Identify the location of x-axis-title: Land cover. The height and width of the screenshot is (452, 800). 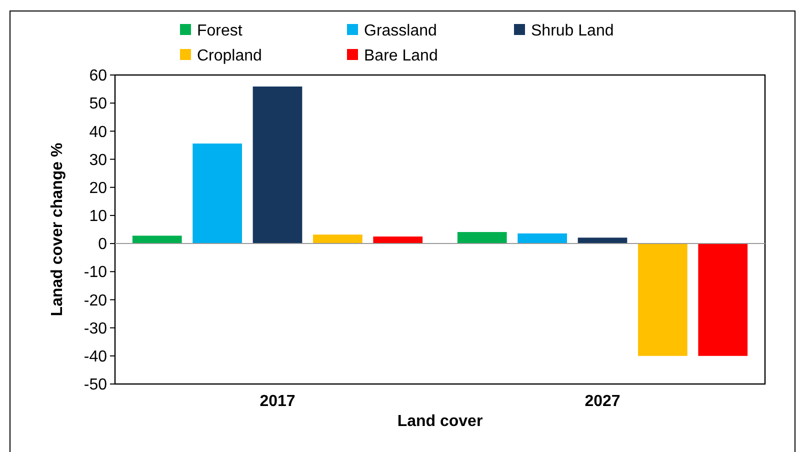
(440, 421).